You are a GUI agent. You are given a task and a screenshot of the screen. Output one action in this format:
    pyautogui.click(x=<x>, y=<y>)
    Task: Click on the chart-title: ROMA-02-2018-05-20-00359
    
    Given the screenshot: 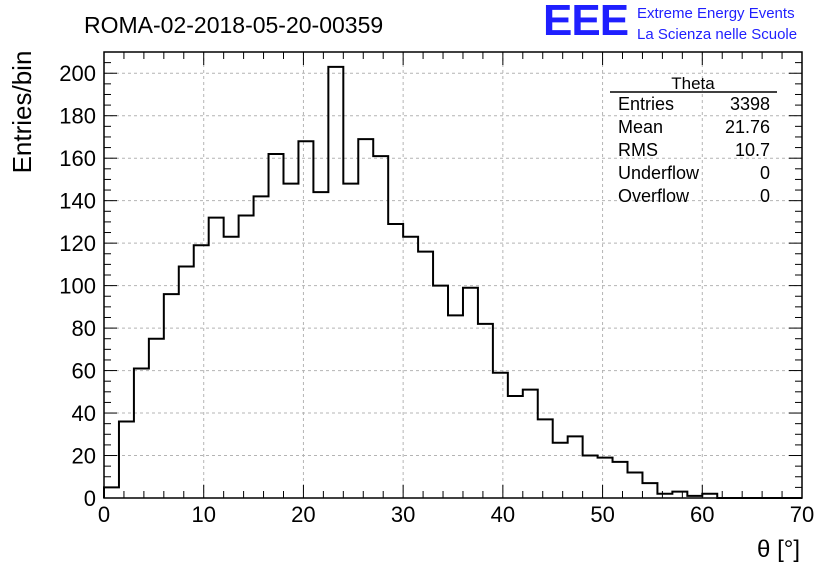 What is the action you would take?
    pyautogui.click(x=233, y=25)
    